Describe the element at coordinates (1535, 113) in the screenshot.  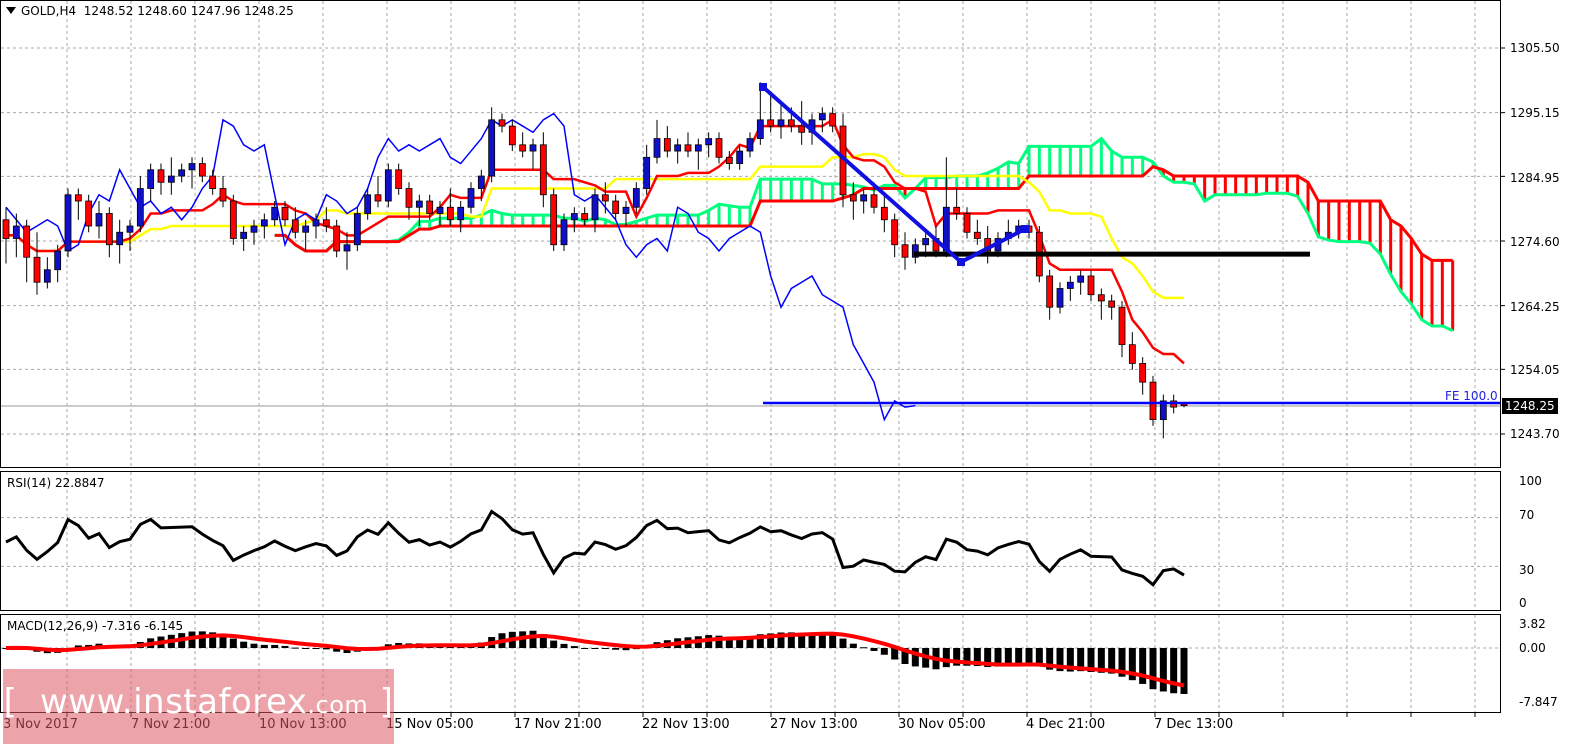
I see `price-tick: 1295.15` at that location.